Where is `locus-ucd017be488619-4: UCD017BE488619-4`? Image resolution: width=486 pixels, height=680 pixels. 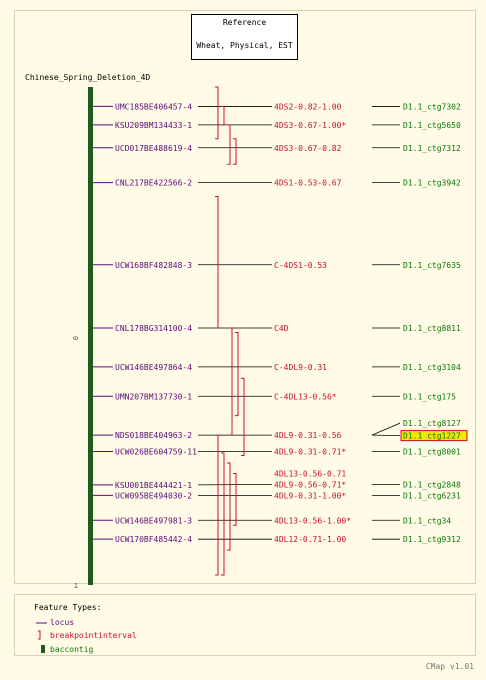
locus-ucd017be488619-4: UCD017BE488619-4 is located at coordinates (142, 148).